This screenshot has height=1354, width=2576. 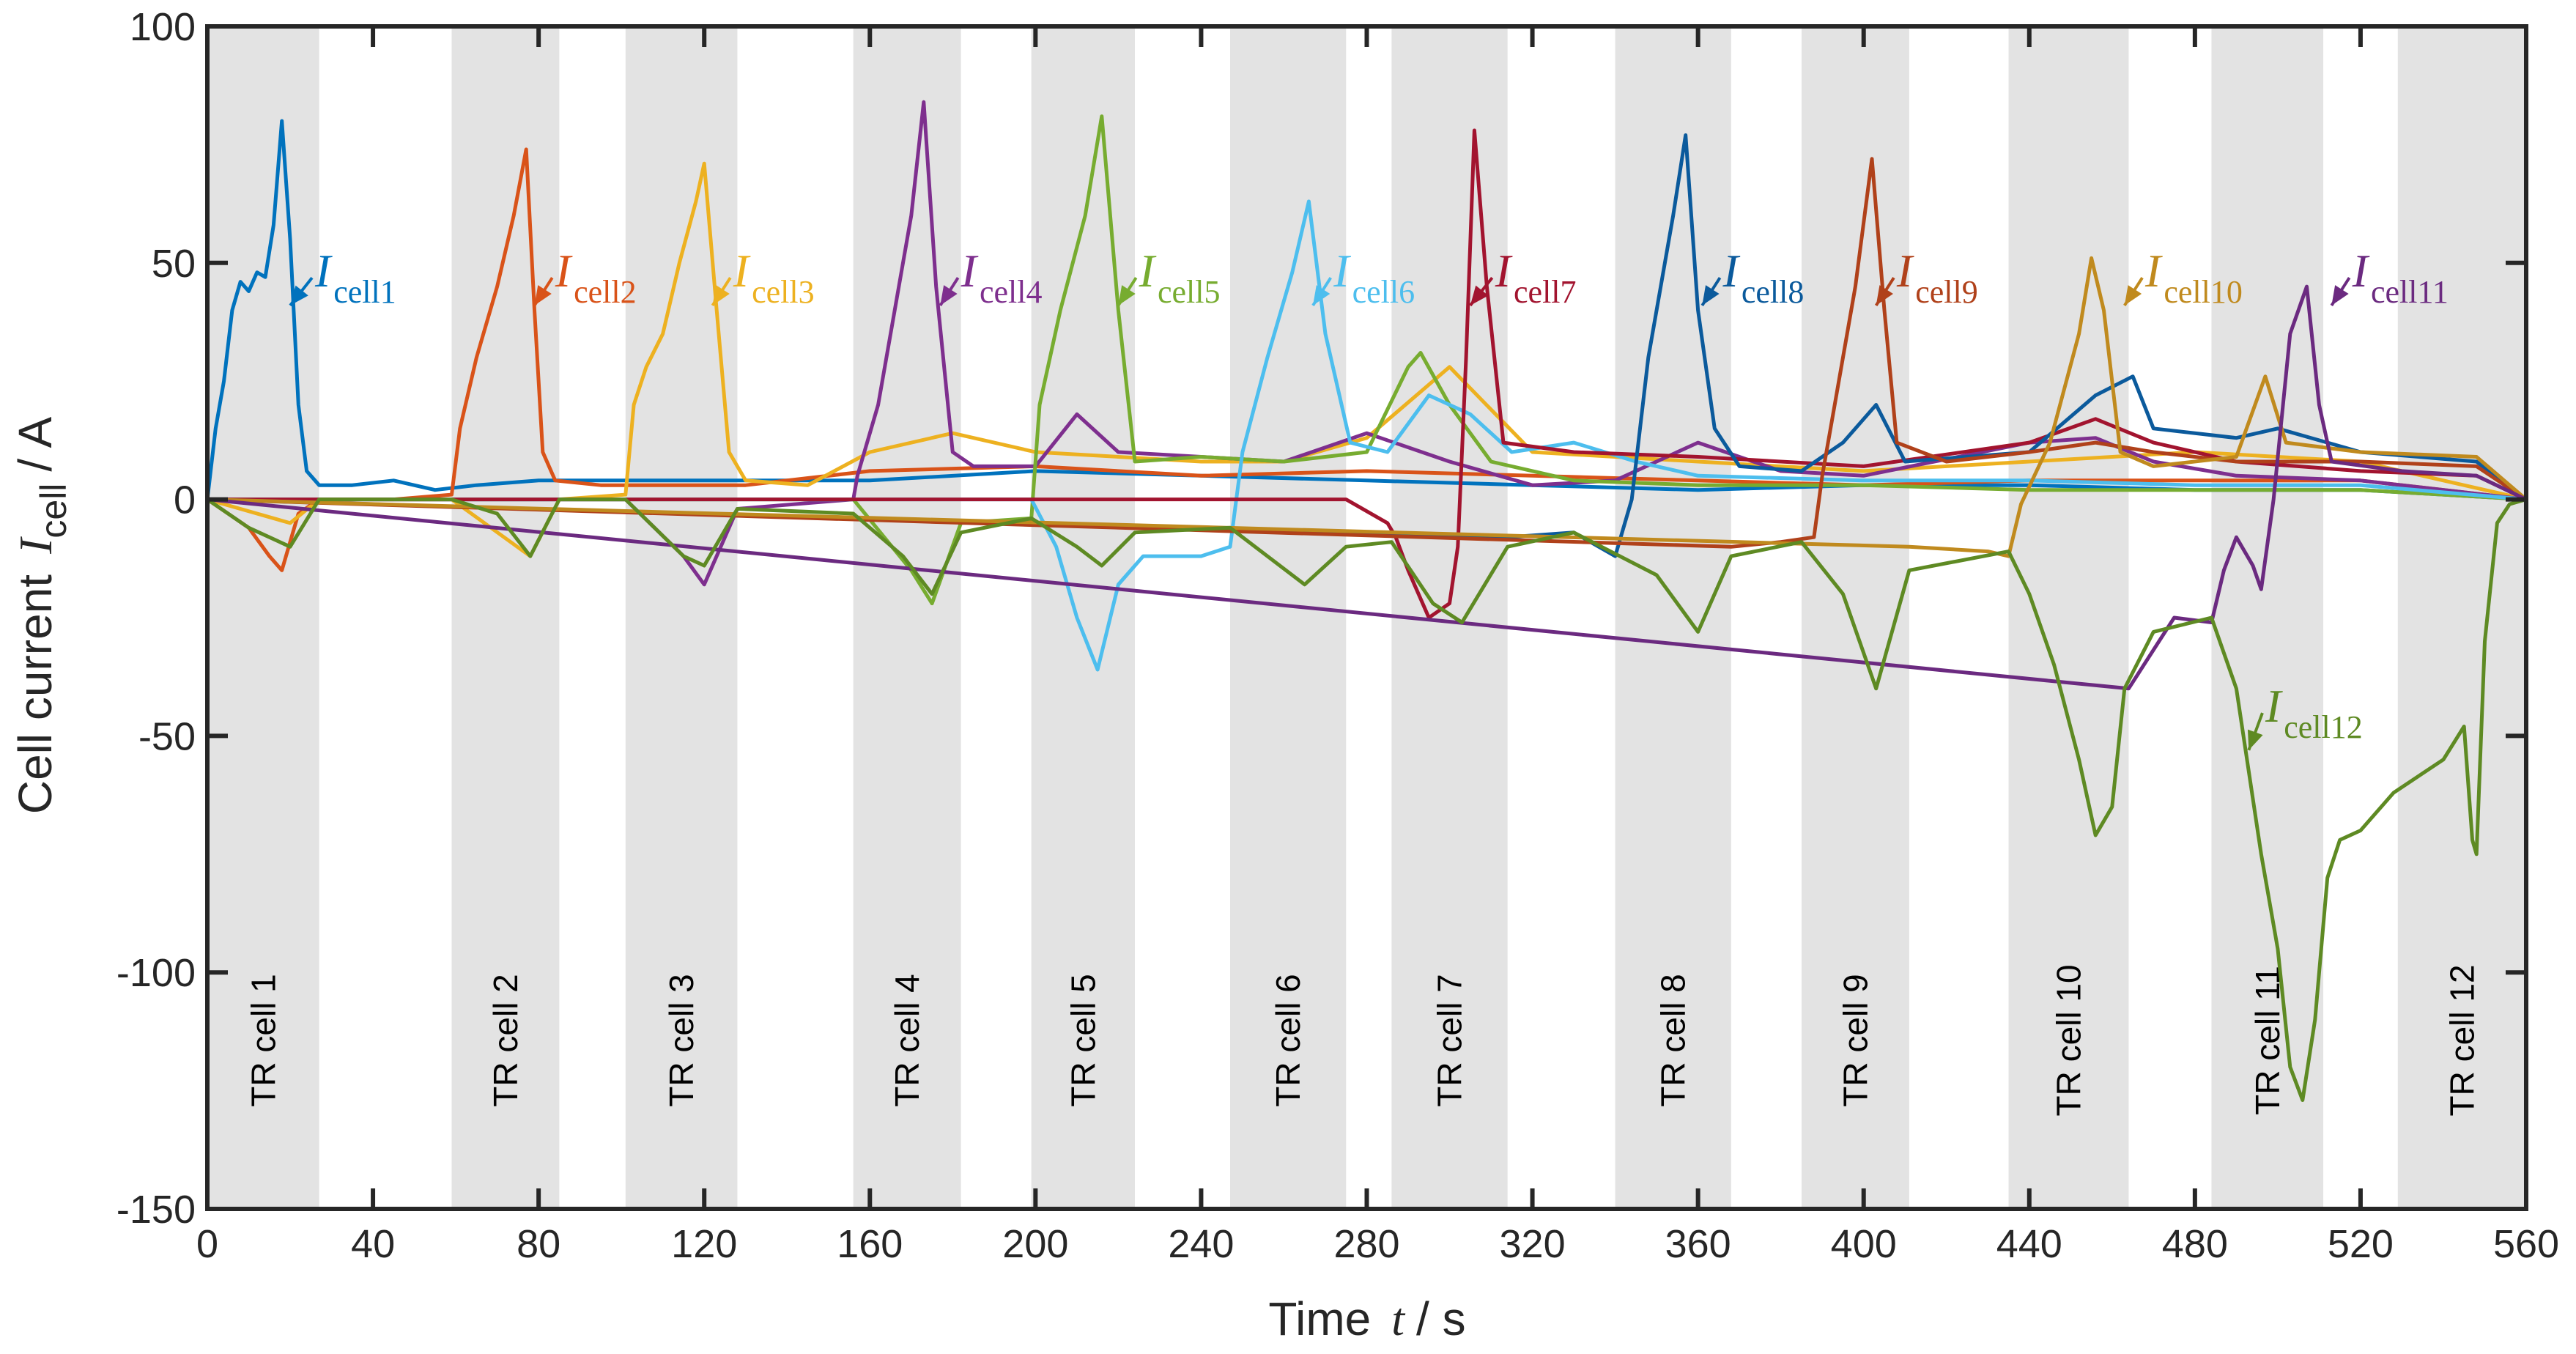 I want to click on label-arrowhead-Icell12, so click(x=2255, y=739).